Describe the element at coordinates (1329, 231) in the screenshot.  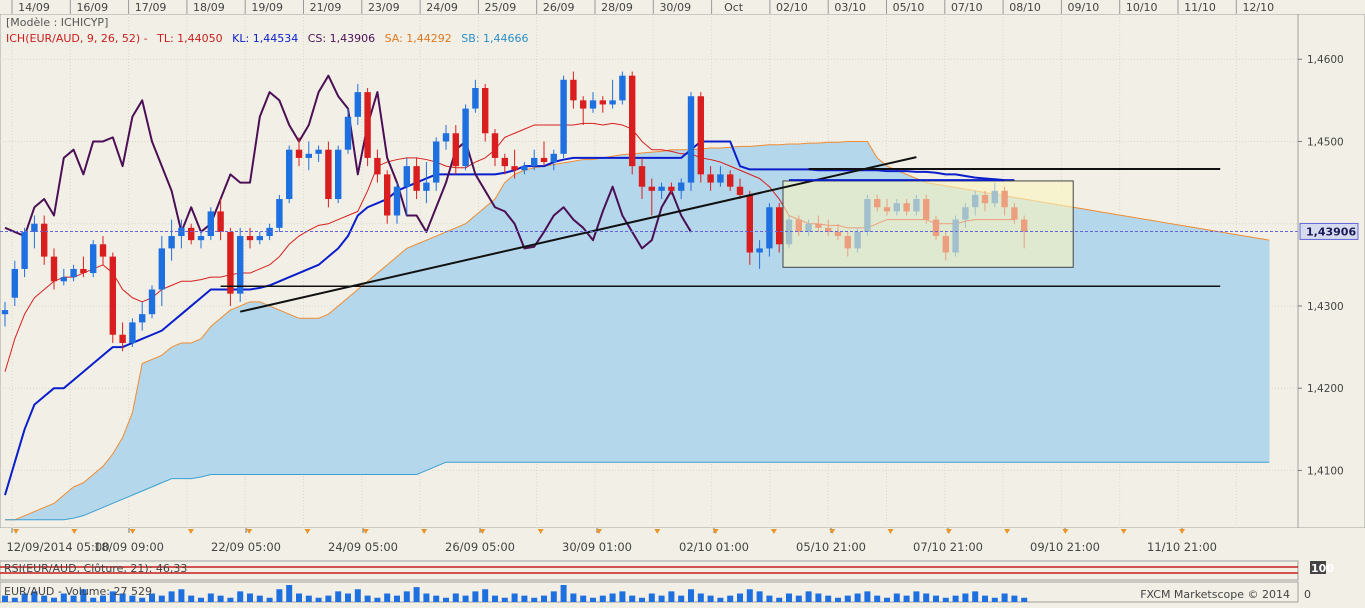
I see `current-price-badge` at that location.